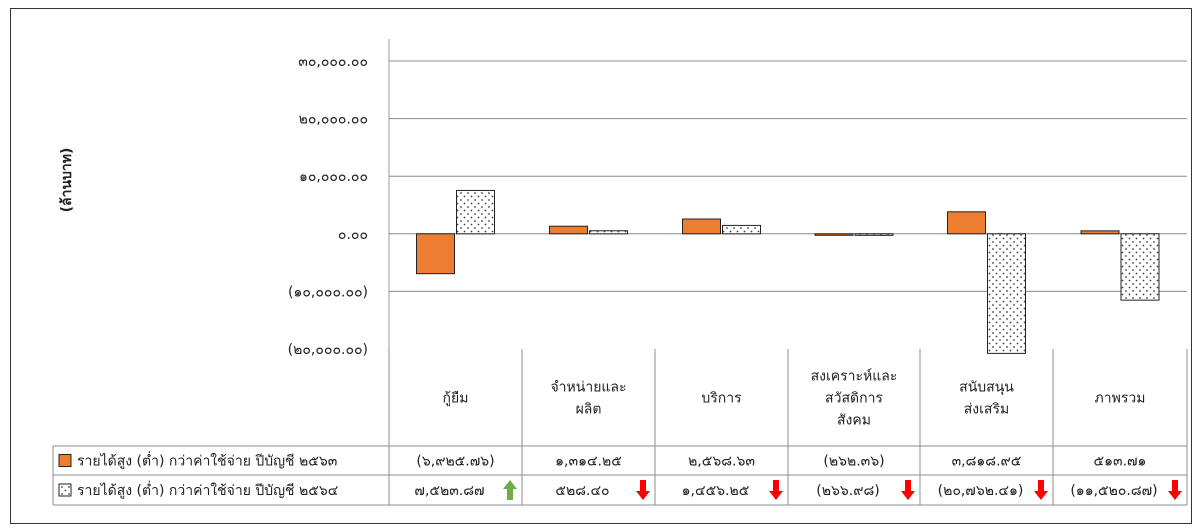 This screenshot has width=1200, height=531. I want to click on data-label-2564: (๒๐,๗๖๒.๔๑), so click(981, 491).